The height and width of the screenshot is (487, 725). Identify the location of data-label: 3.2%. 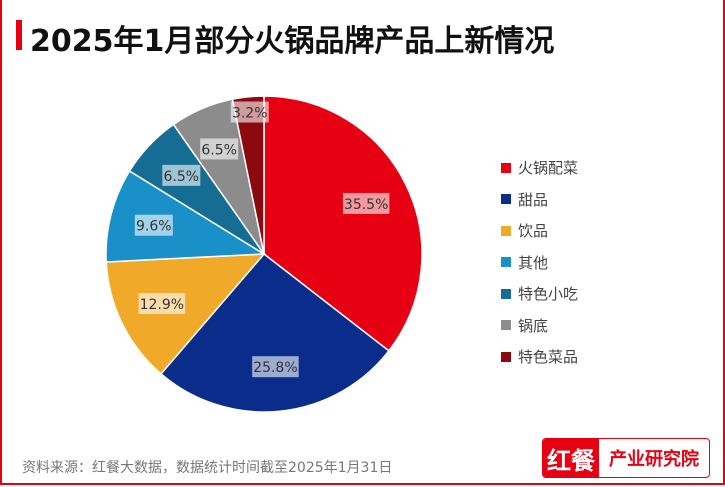
(250, 114).